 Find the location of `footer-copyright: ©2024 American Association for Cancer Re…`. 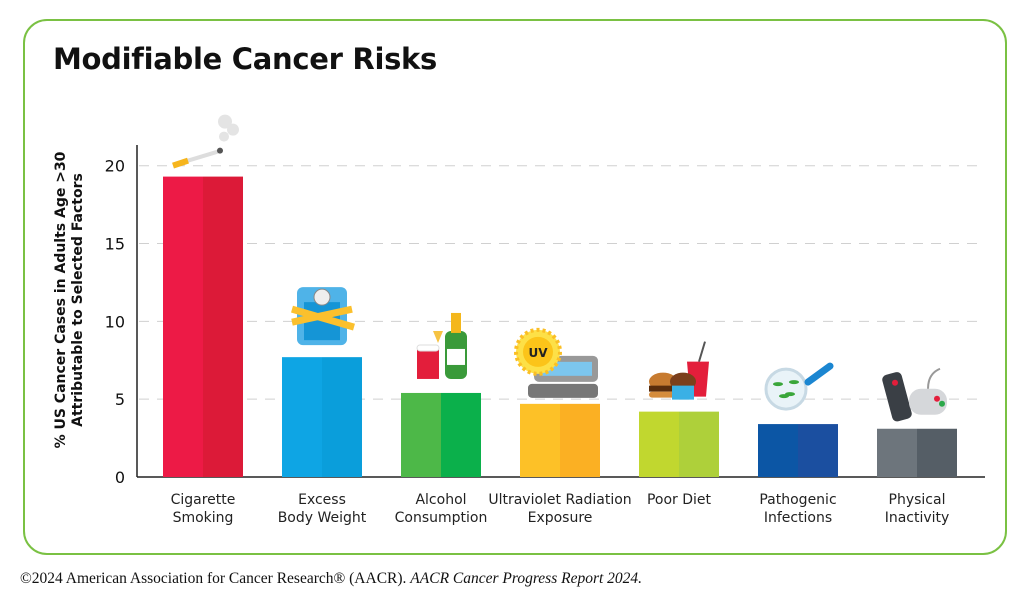

footer-copyright: ©2024 American Association for Cancer Re… is located at coordinates (213, 578).